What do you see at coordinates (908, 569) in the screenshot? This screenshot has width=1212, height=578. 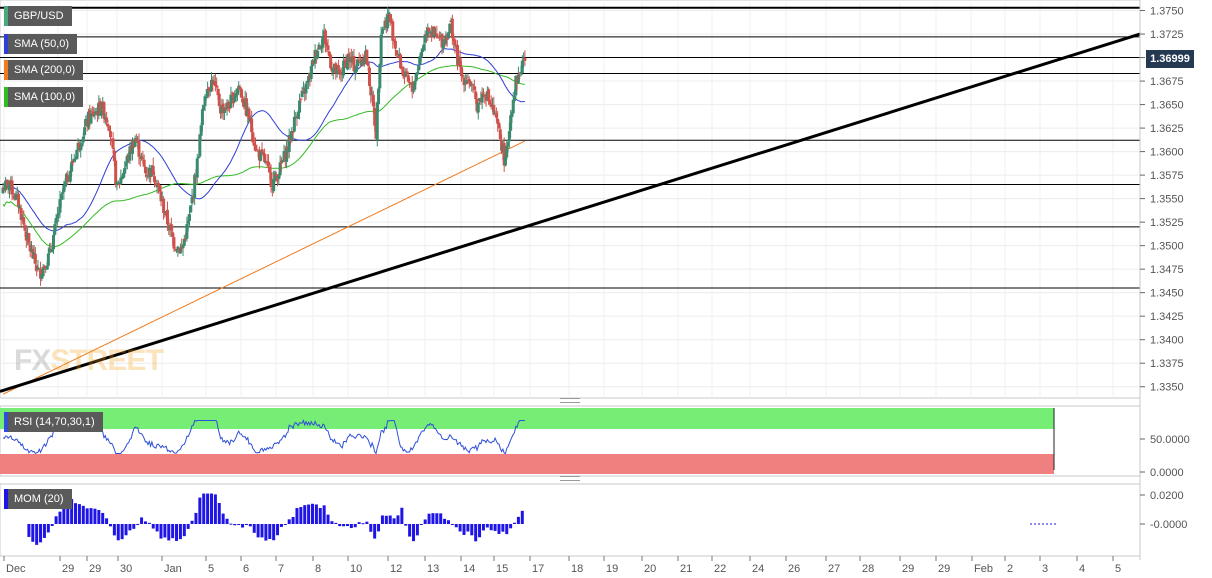 I see `date-tick-label: 29` at bounding box center [908, 569].